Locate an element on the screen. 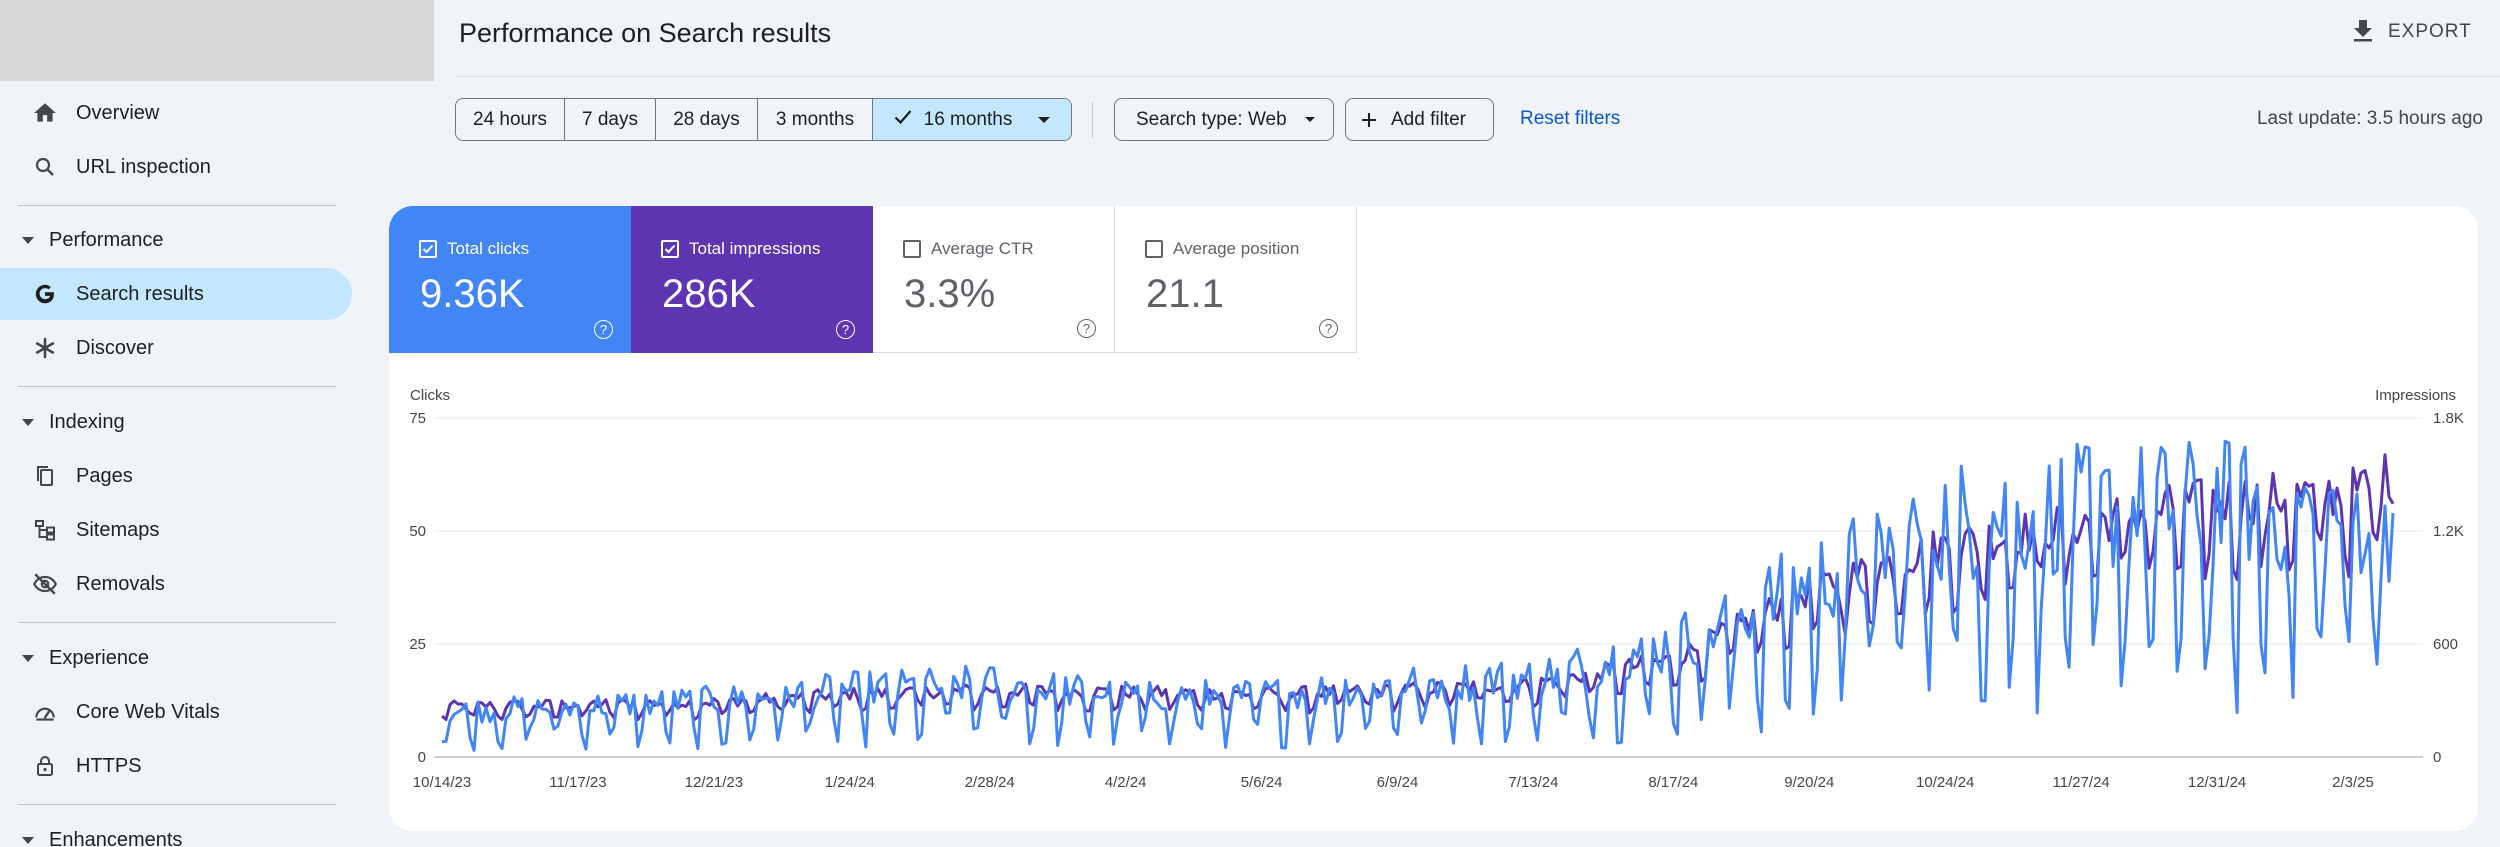  x-tick-label: 12/21/23 is located at coordinates (714, 782).